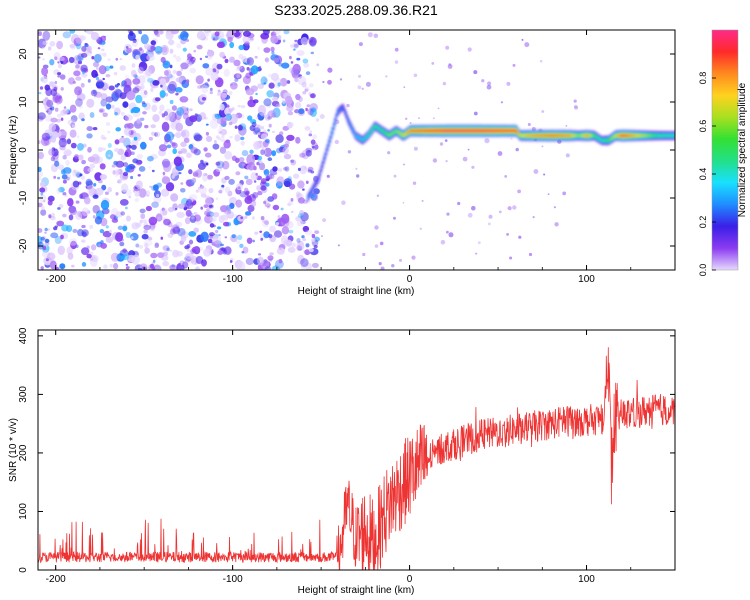  I want to click on x-tick-label: 100, so click(586, 279).